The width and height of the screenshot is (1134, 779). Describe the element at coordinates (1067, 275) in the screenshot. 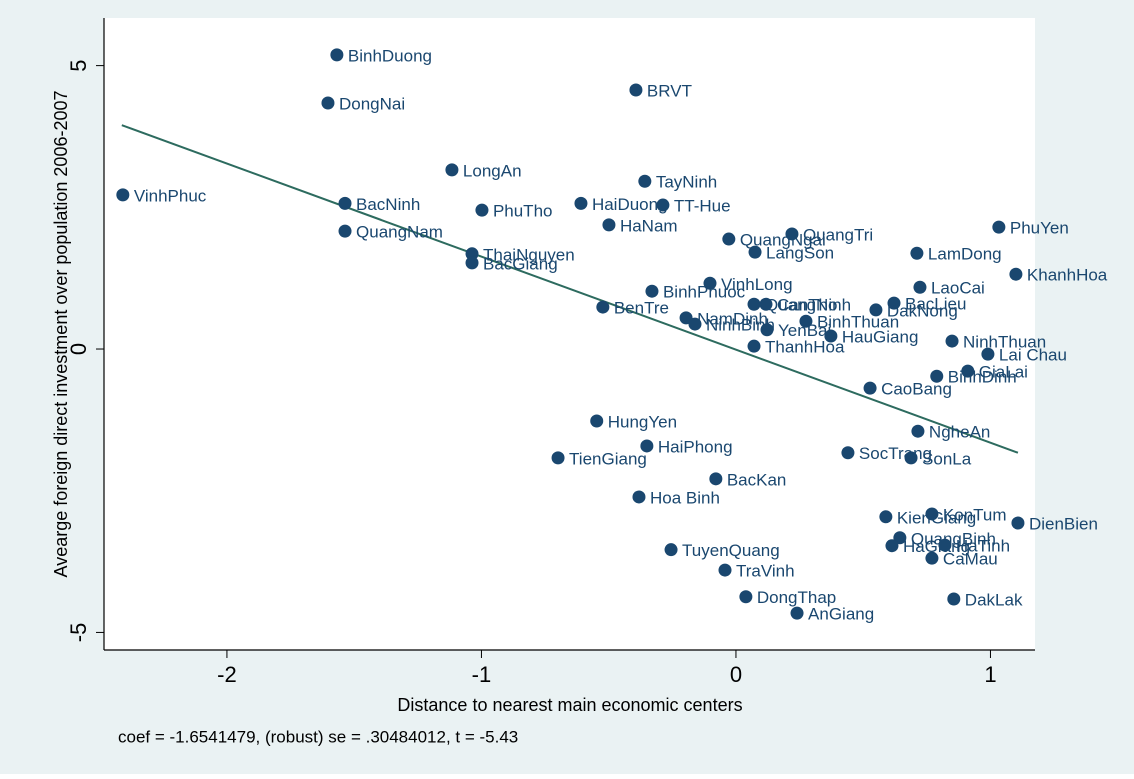

I see `point-label: KhanhHoa` at that location.